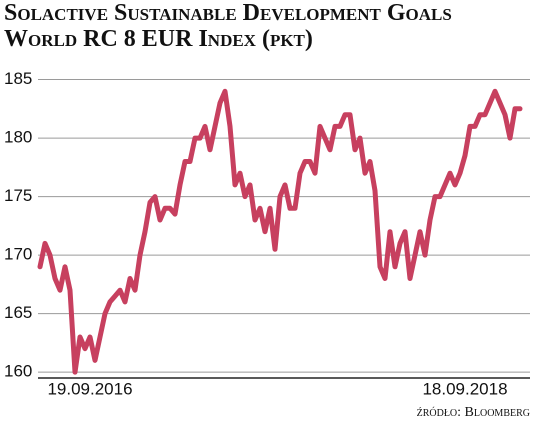 This screenshot has width=536, height=425. I want to click on y-tick-label: 160, so click(18, 371).